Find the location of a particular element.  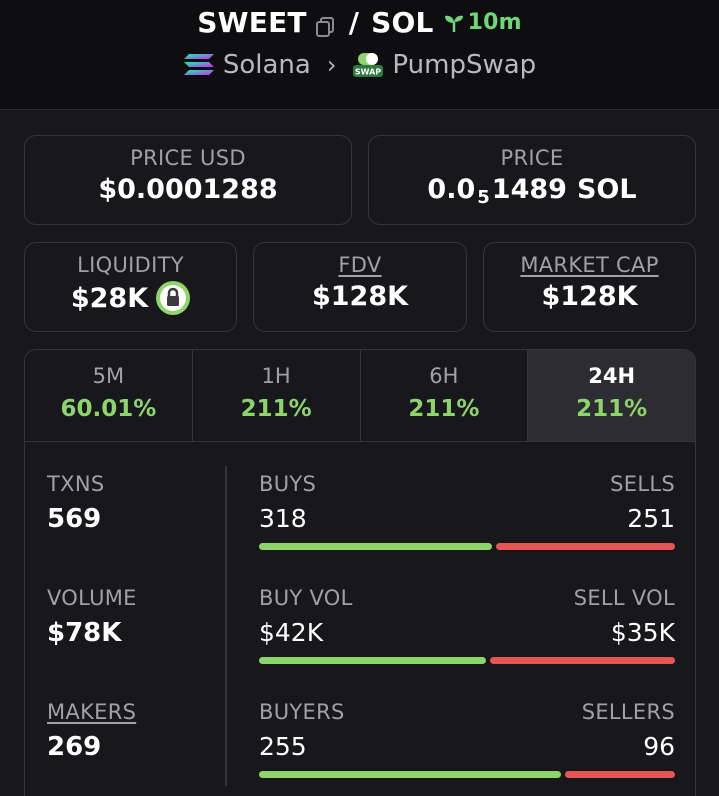

buys-sells-stat: BUYS SELLS 318 251 is located at coordinates (467, 511).